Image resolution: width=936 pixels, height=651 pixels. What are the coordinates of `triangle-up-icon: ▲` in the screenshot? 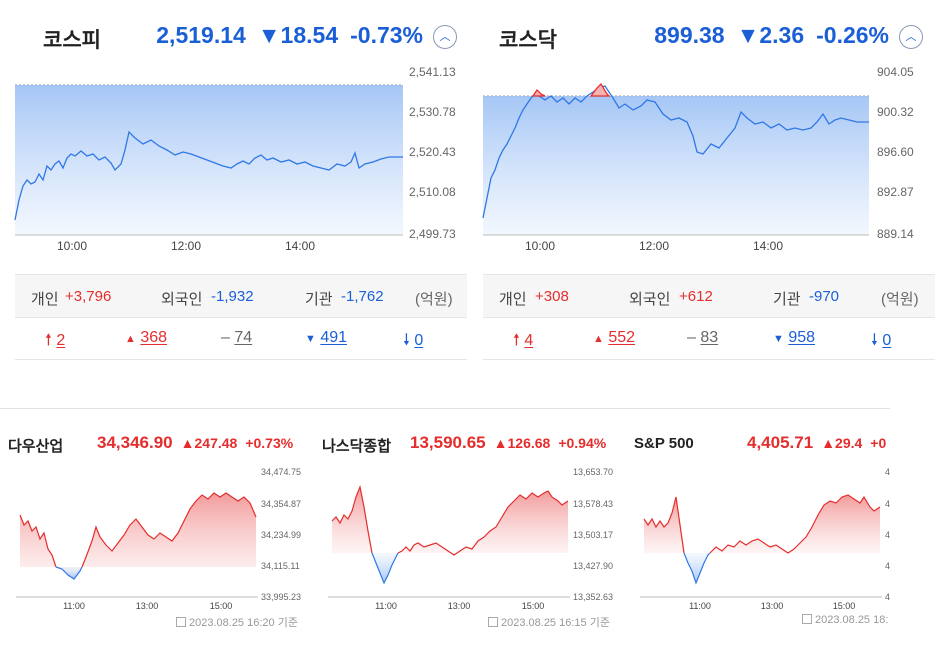 It's located at (598, 339).